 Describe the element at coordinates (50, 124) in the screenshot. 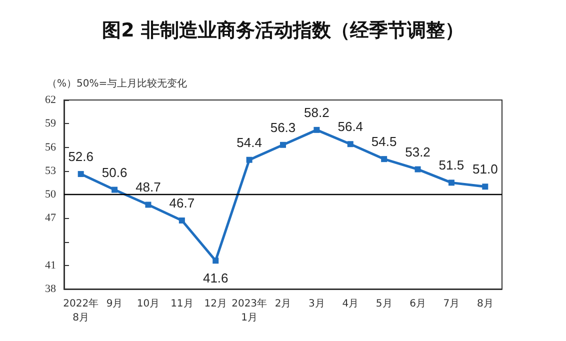

I see `y-tick-label: 59` at that location.